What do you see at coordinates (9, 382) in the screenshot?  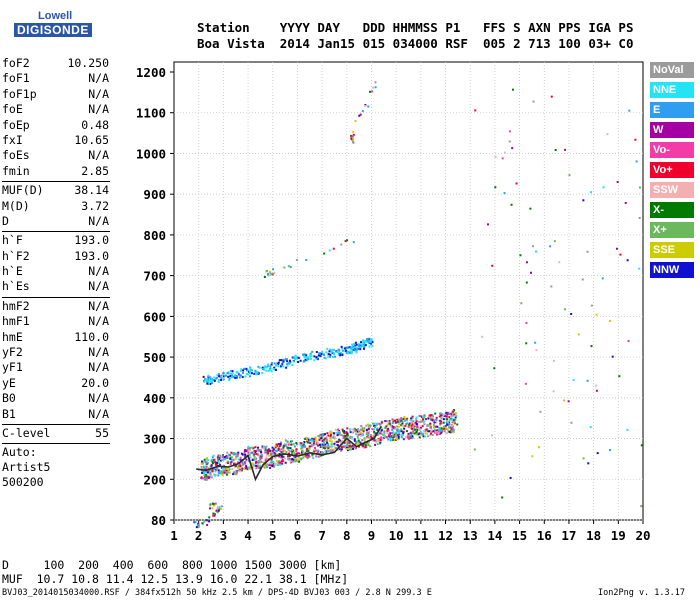 I see `param-label: yE` at bounding box center [9, 382].